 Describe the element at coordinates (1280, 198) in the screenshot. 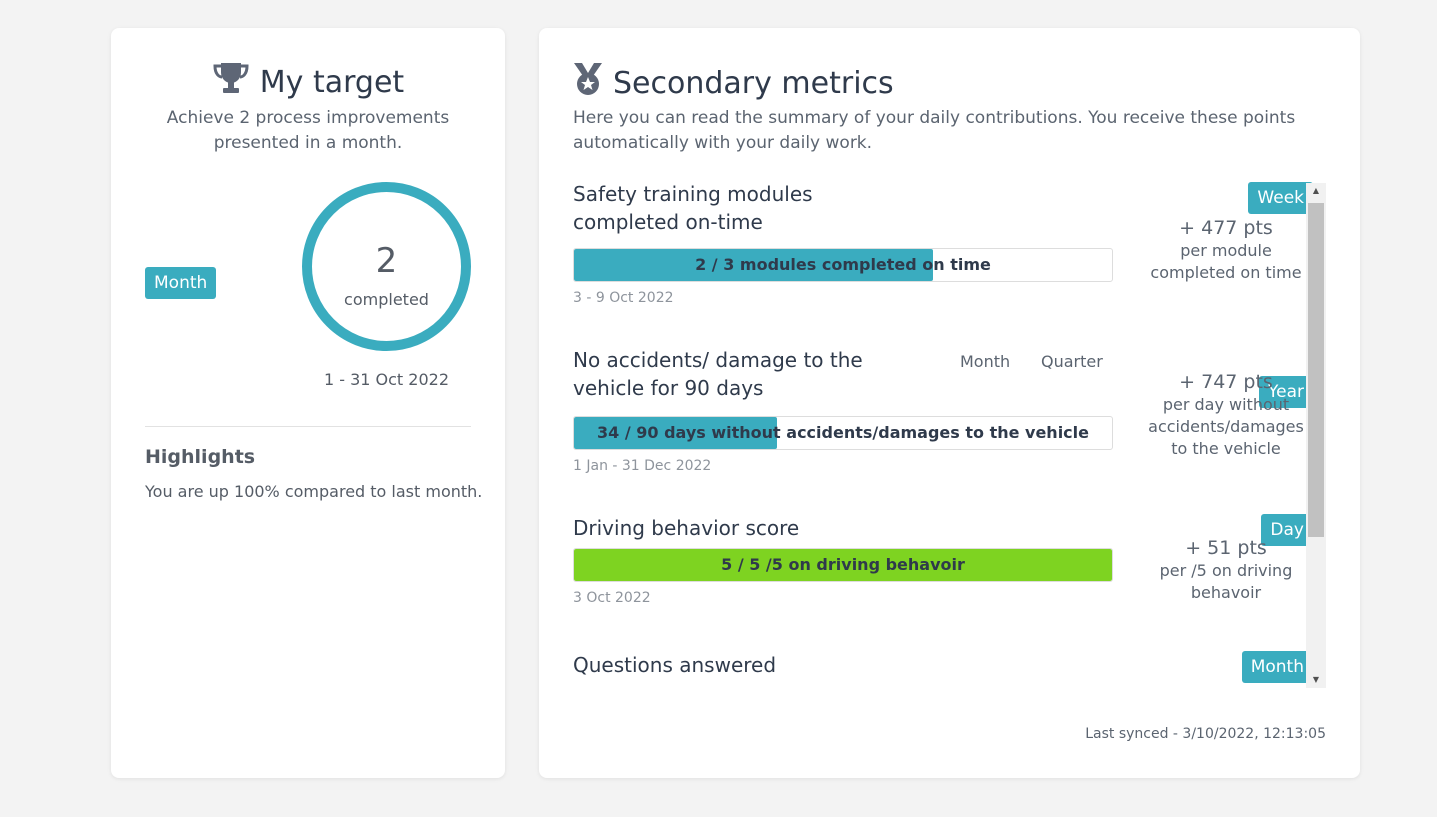

I see `metric-period-badge: Week` at that location.